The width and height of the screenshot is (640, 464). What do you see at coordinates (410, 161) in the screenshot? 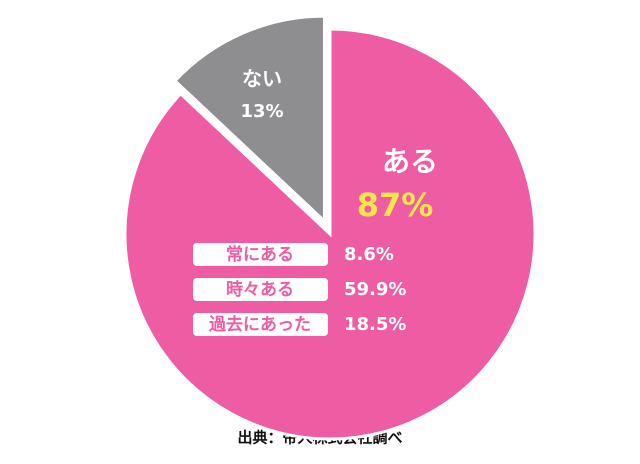
I see `slice-label: ある` at bounding box center [410, 161].